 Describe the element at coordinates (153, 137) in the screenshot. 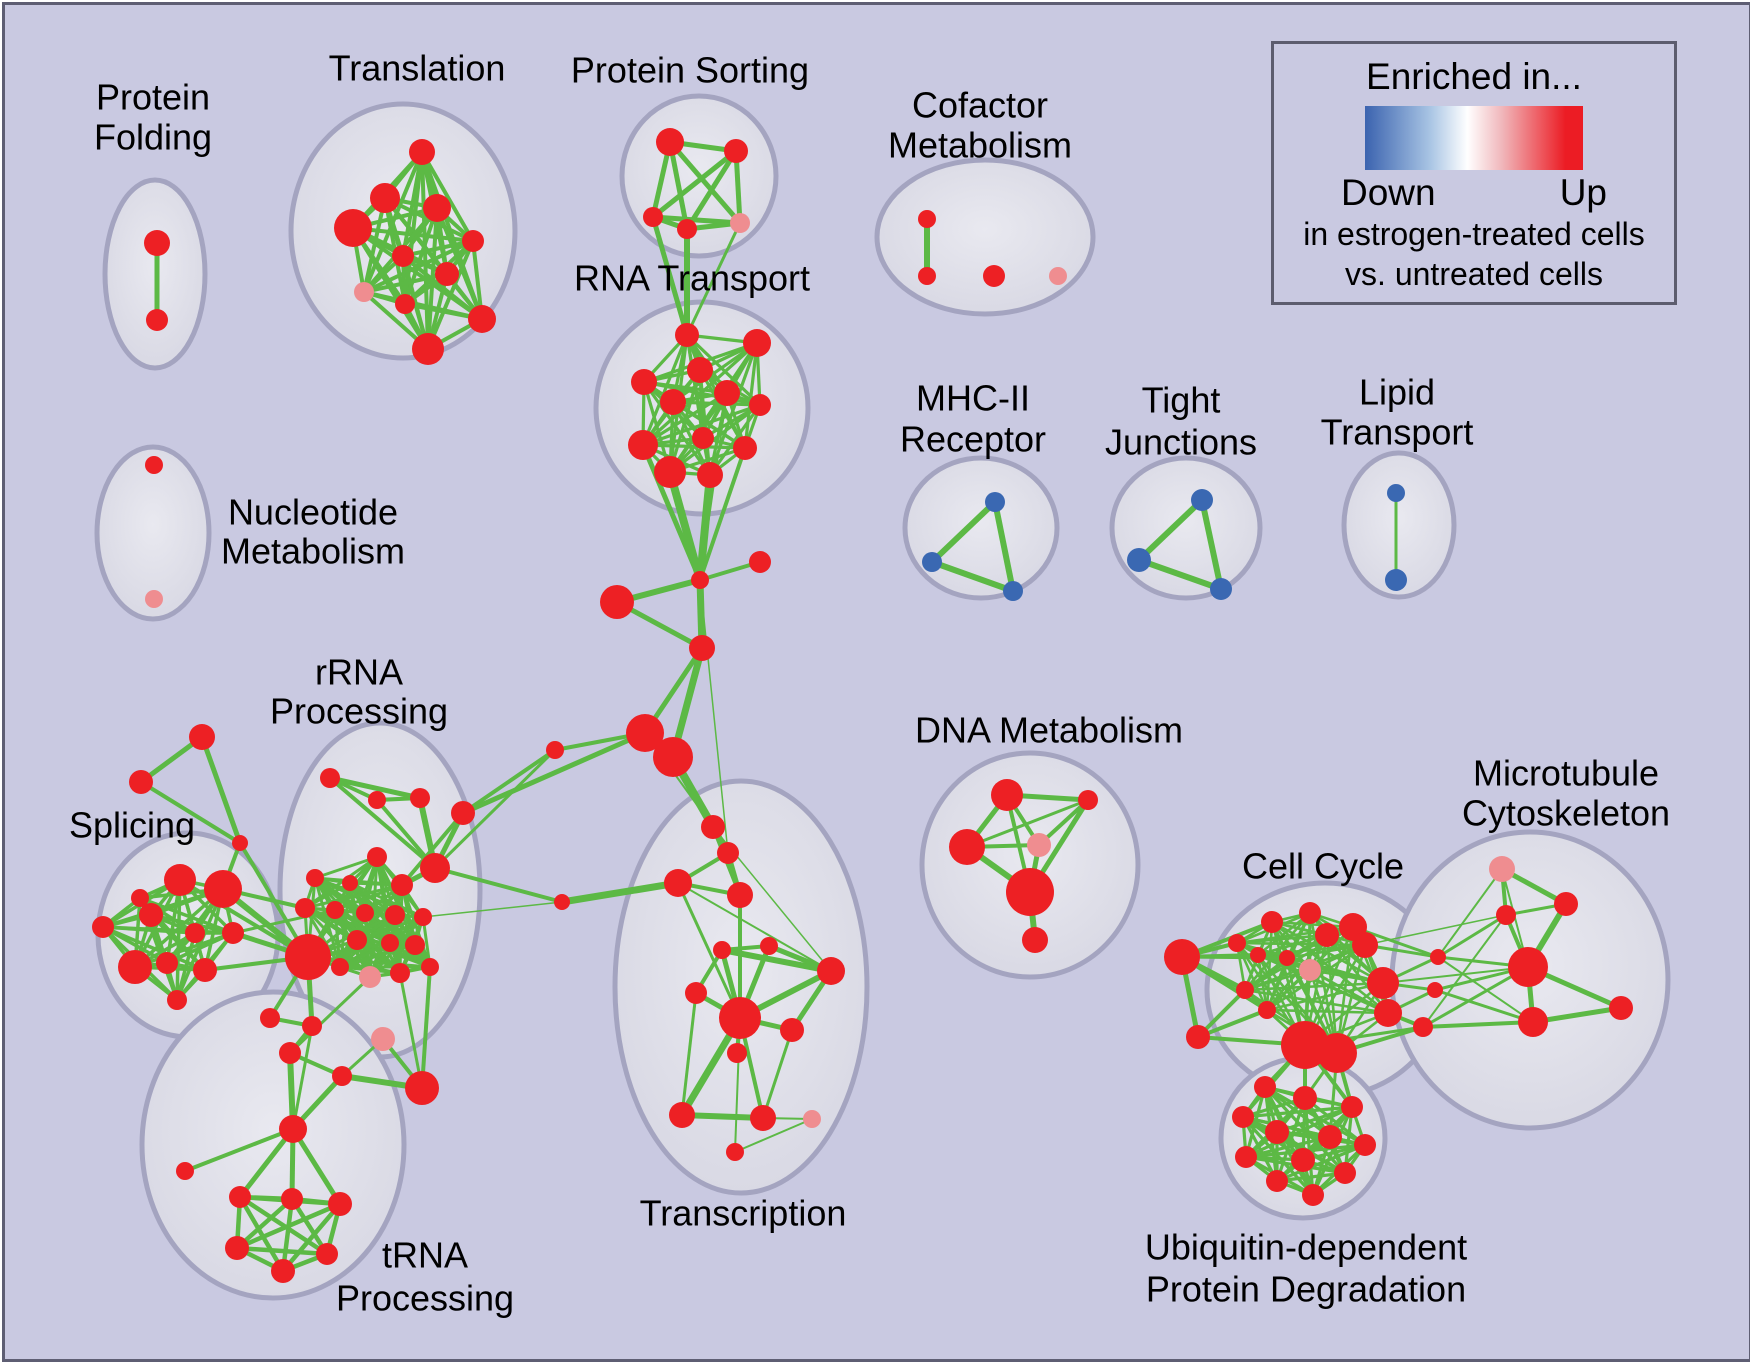

I see `protein_folding-label: Folding` at that location.